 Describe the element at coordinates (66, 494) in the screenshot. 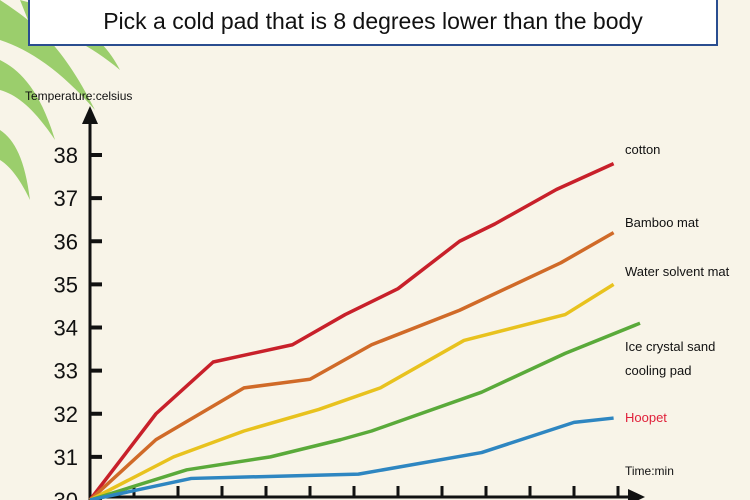

I see `y-tick-label: 30` at that location.